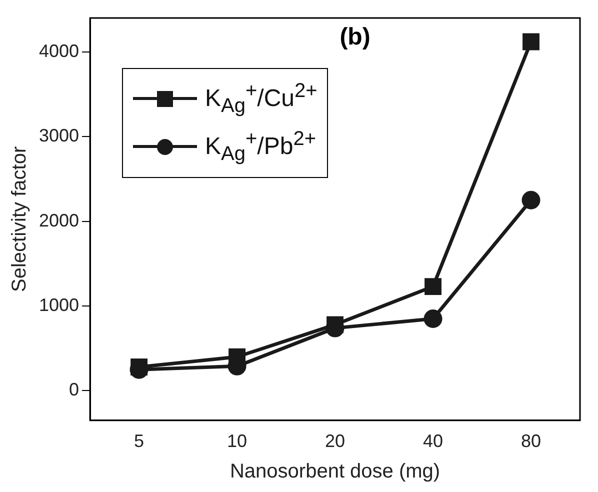  What do you see at coordinates (335, 471) in the screenshot?
I see `x-axis-title: Nanosorbent dose (mg)` at bounding box center [335, 471].